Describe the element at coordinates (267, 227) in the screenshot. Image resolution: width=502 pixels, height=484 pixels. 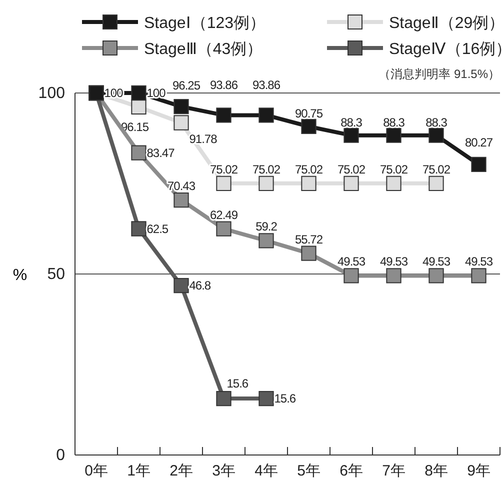
I see `data-label: 59.2` at that location.